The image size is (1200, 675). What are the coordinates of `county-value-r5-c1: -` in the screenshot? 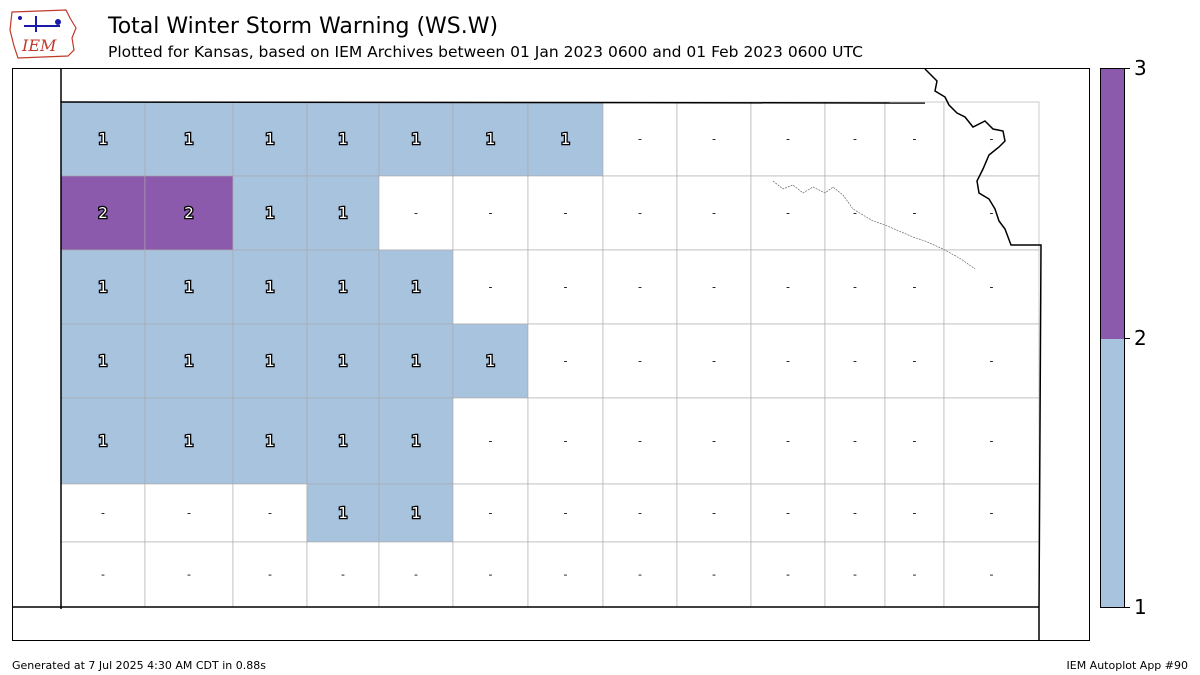 It's located at (189, 513).